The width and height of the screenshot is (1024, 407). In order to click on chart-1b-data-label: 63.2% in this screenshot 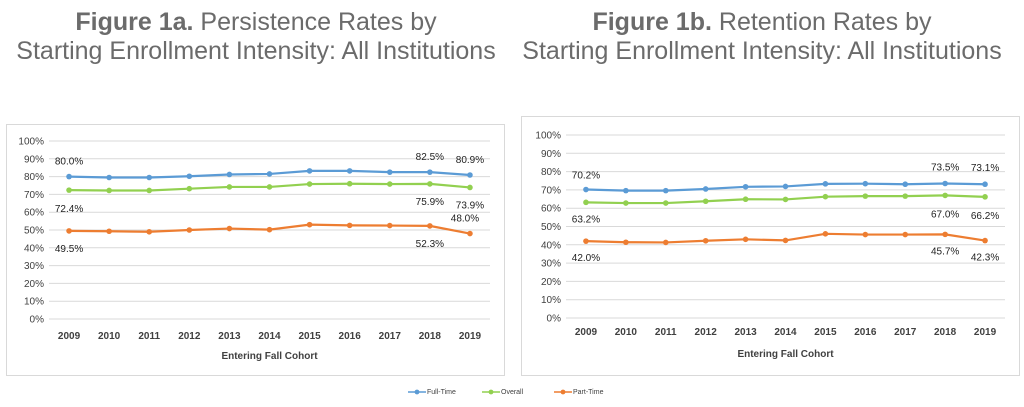, I will do `click(586, 219)`.